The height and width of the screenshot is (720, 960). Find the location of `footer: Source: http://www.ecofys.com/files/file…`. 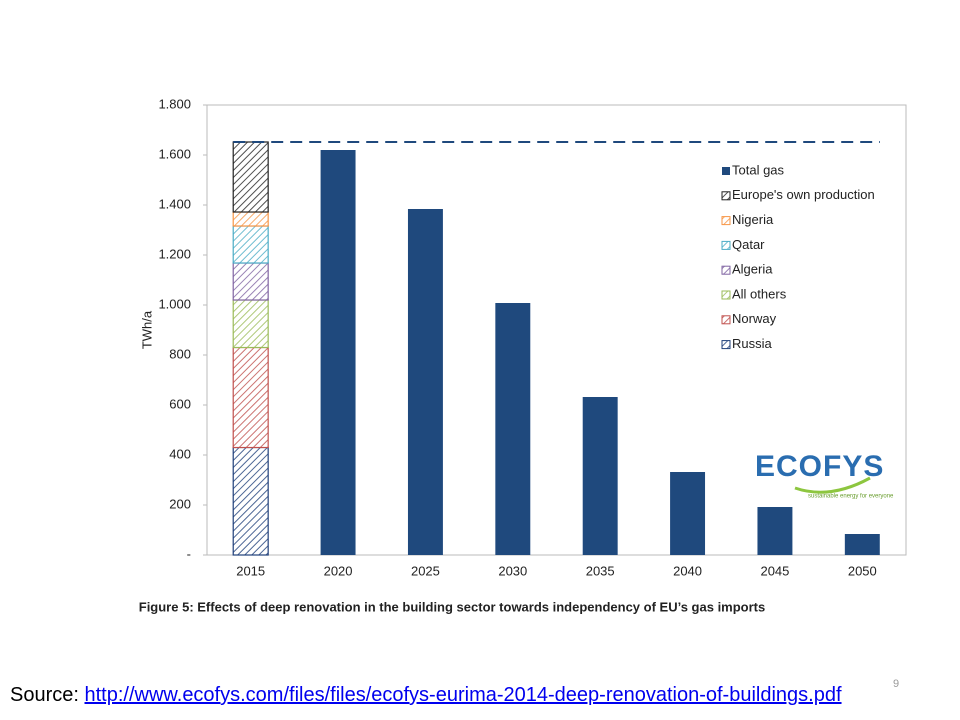

footer: Source: http://www.ecofys.com/files/file… is located at coordinates (426, 695).